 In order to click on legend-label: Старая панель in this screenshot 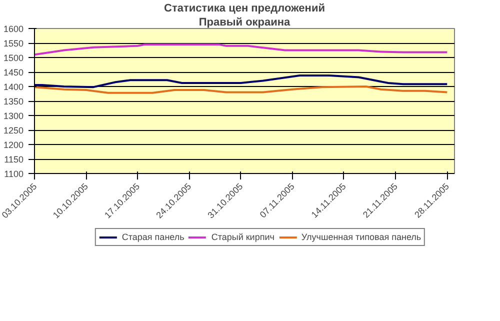, I will do `click(153, 237)`.